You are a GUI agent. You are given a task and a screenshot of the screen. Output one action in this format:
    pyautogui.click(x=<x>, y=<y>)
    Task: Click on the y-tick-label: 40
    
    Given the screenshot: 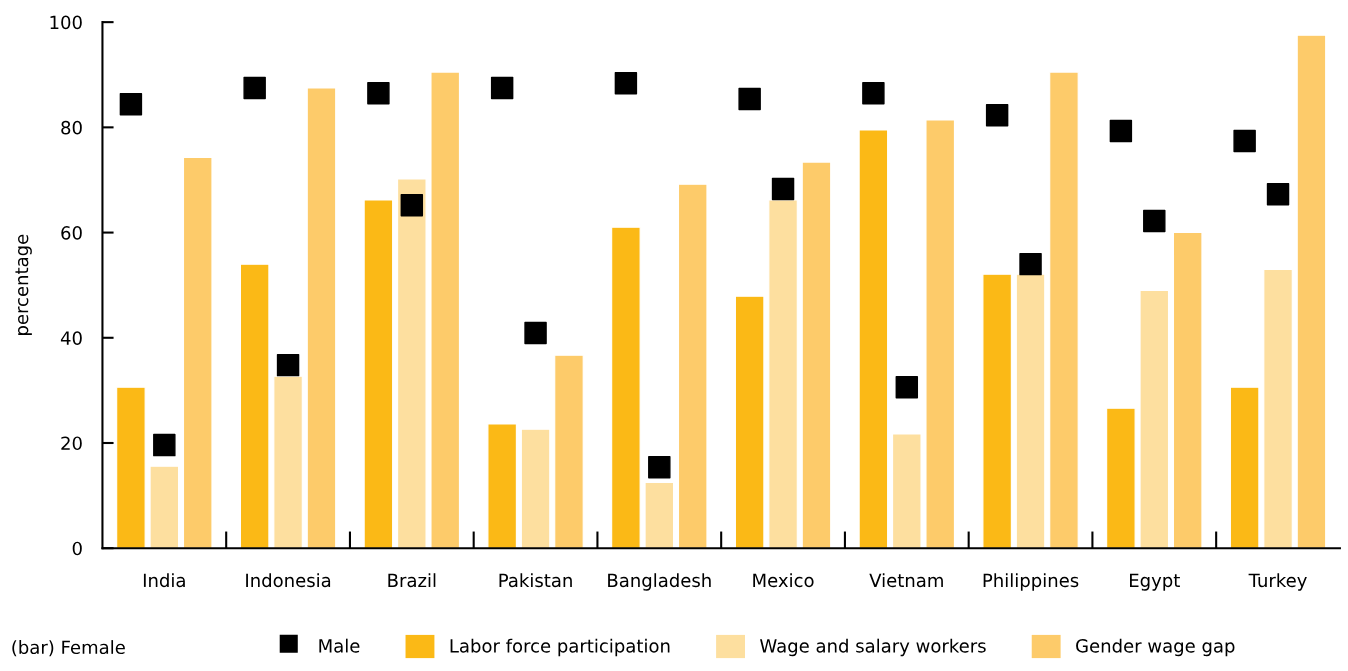 What is the action you would take?
    pyautogui.click(x=71, y=338)
    